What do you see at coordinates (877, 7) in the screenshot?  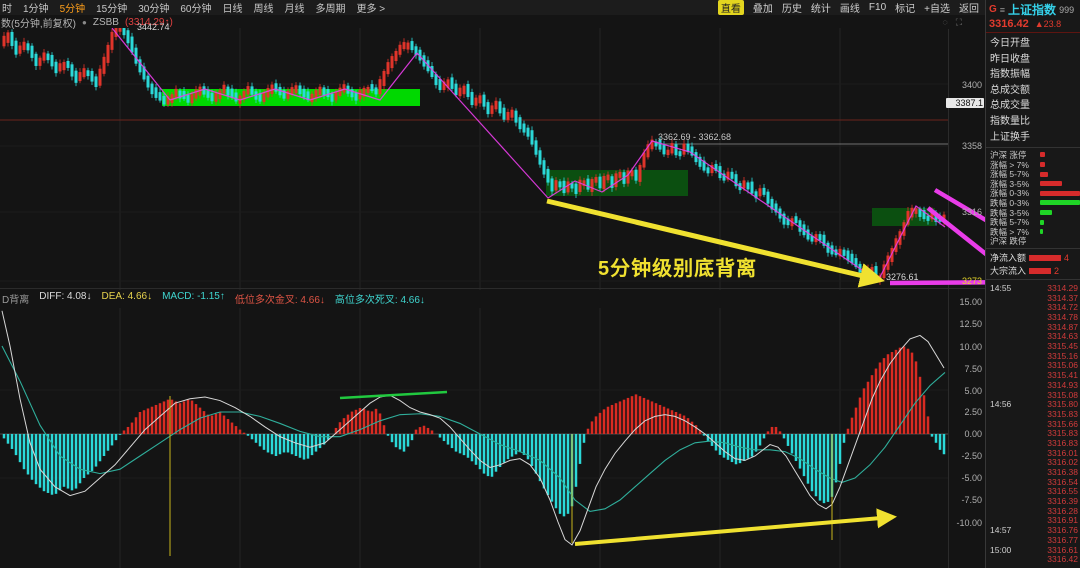 I see `menu-item-5: F10` at bounding box center [877, 7].